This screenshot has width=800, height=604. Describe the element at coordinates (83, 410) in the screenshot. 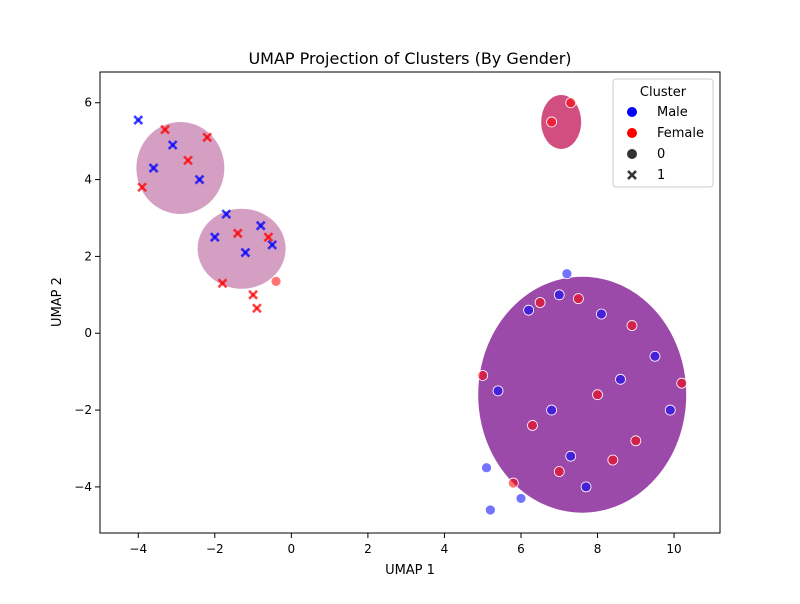

I see `y-tick-label: −2` at that location.